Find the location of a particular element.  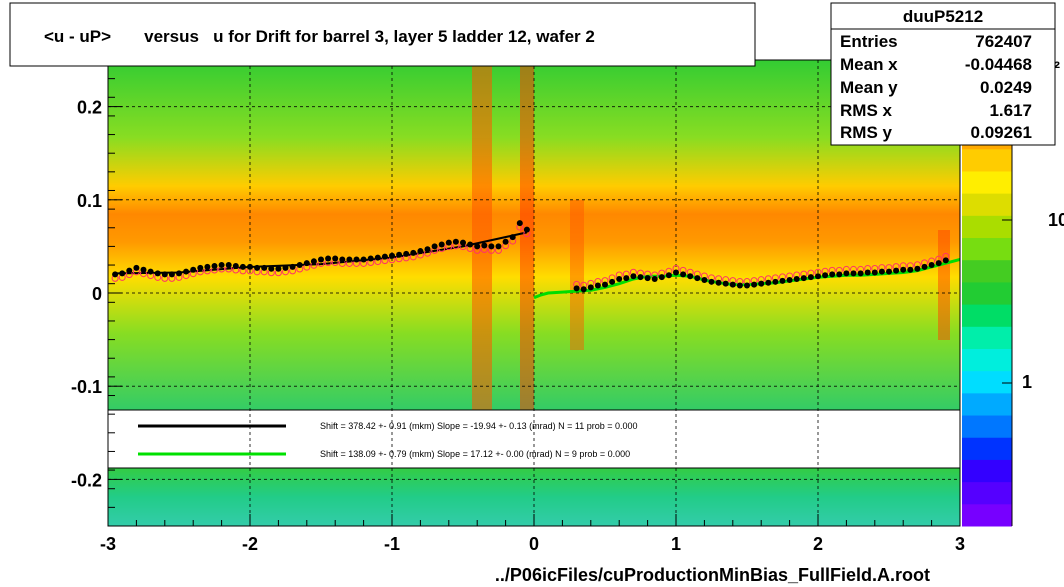

stats-label: Mean y is located at coordinates (869, 87).